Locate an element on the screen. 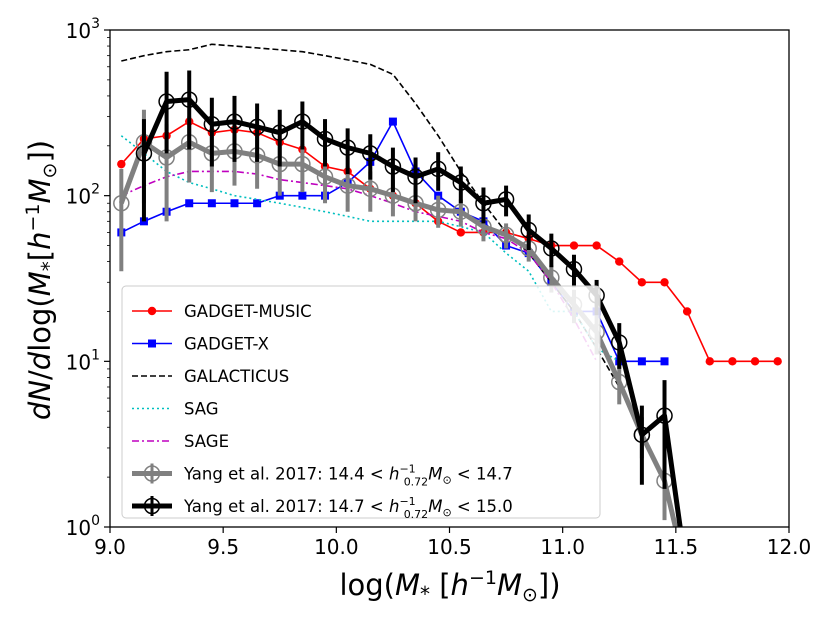 Image resolution: width=830 pixels, height=623 pixels. legend-entry: GADGET-X is located at coordinates (200, 344).